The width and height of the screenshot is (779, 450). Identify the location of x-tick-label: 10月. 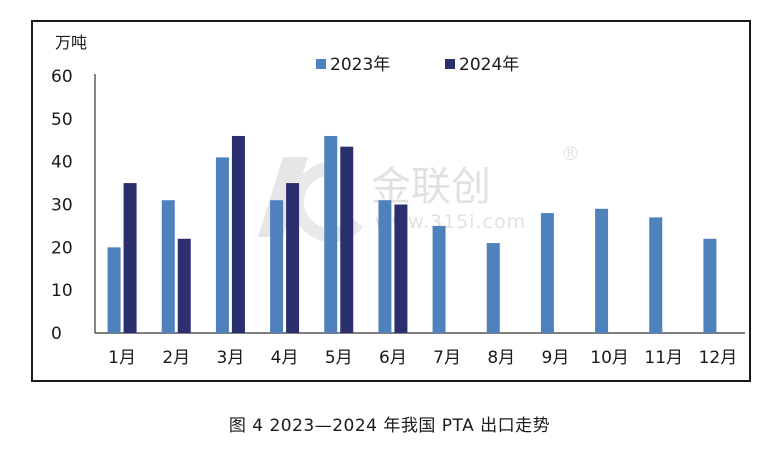
(609, 358).